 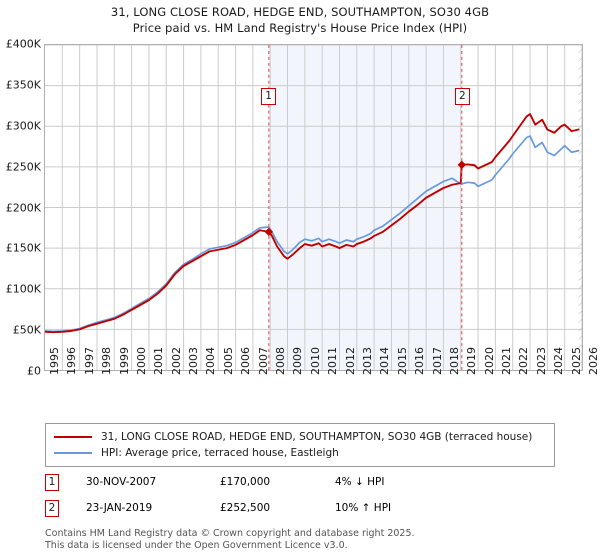 I want to click on x-tick-label: 1995, so click(x=54, y=361).